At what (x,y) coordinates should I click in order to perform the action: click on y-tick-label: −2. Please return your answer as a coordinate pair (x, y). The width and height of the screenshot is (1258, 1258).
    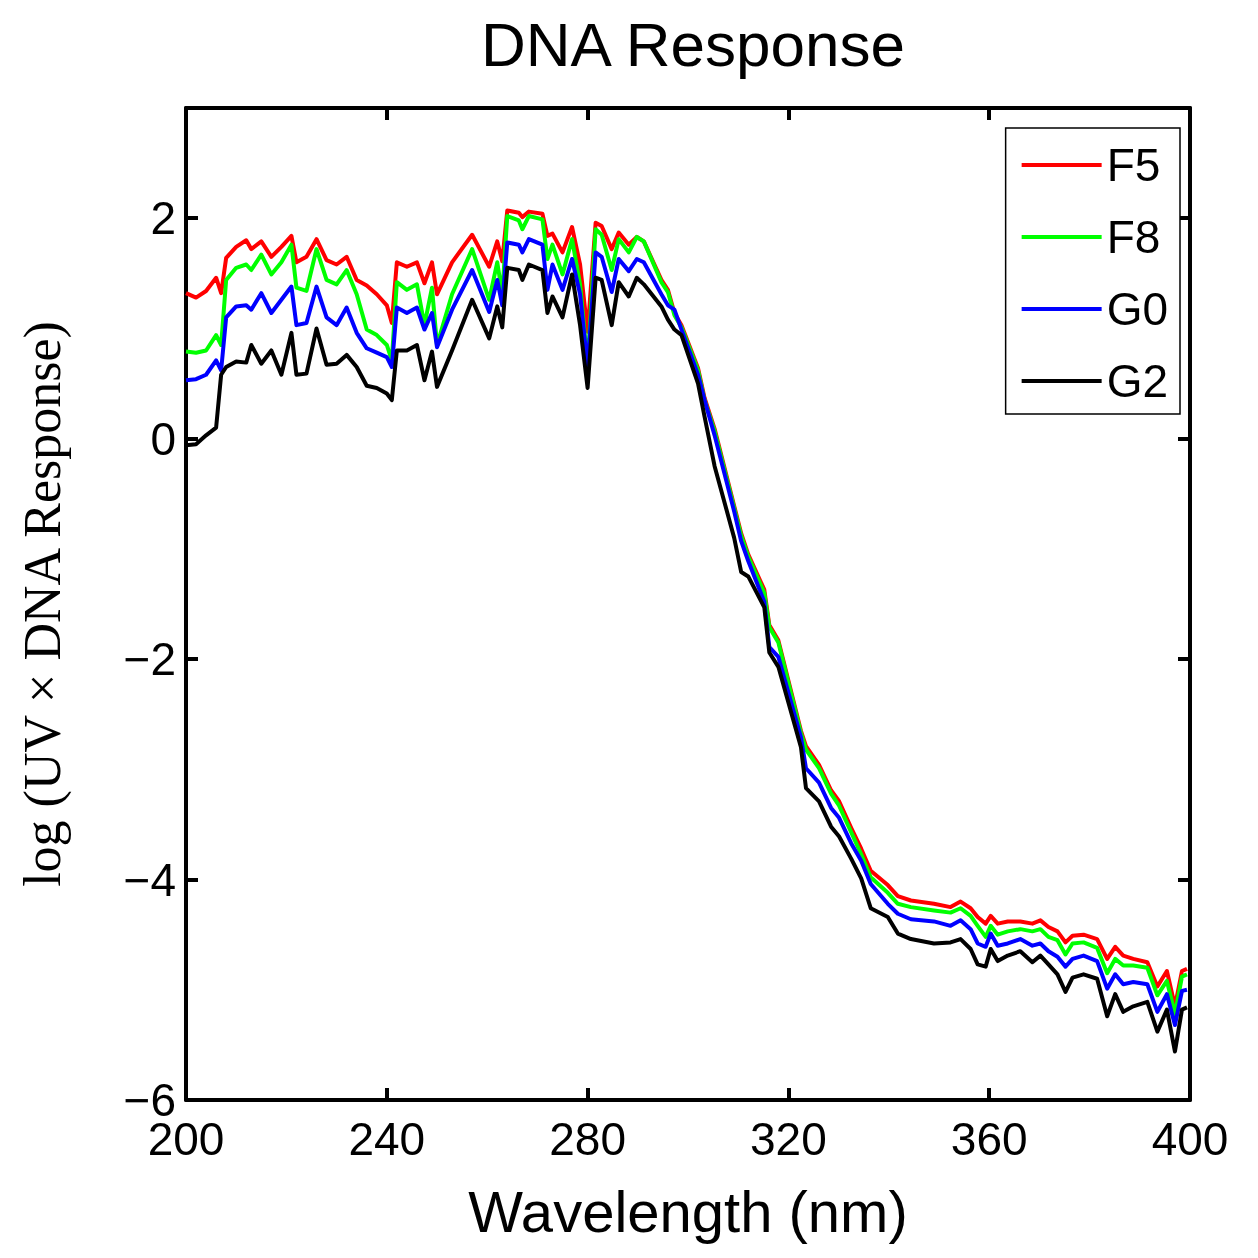
    Looking at the image, I should click on (149, 659).